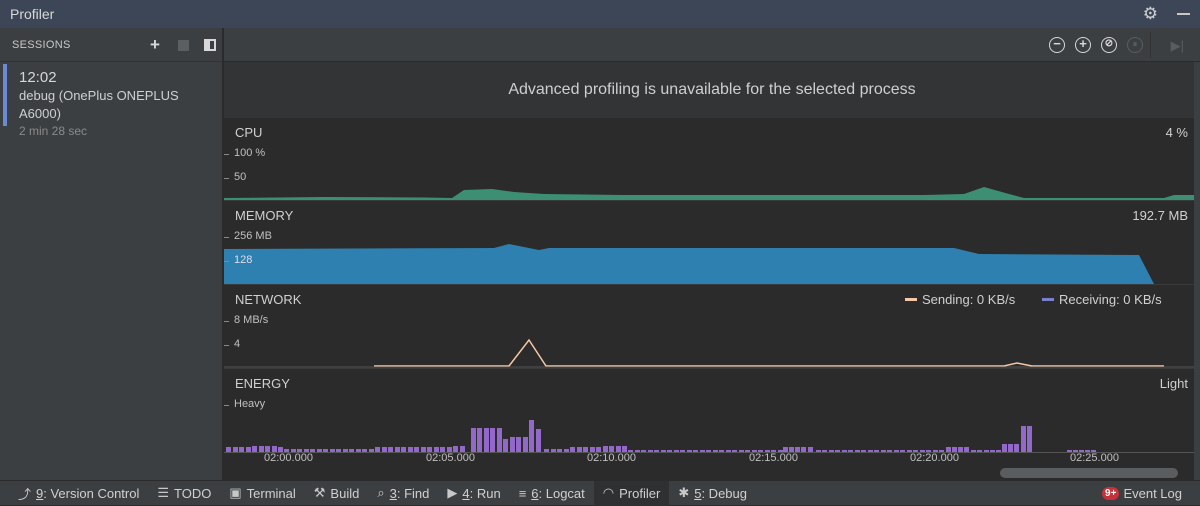  I want to click on time-tick: 02:00.000, so click(288, 458).